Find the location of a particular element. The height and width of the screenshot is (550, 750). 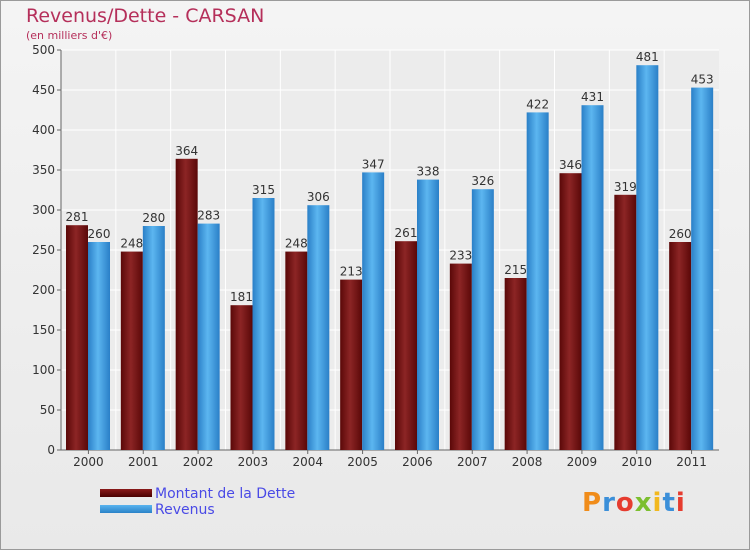

data-label-dette: 213 is located at coordinates (351, 272).